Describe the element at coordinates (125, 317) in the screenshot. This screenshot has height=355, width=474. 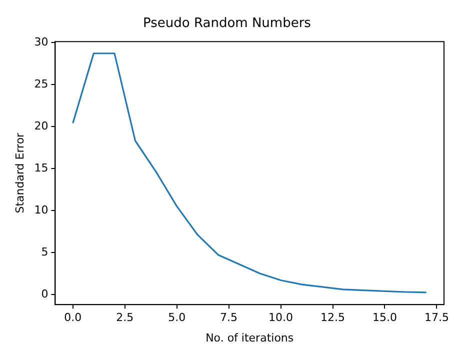
I see `x-tick-label: 2.5` at that location.